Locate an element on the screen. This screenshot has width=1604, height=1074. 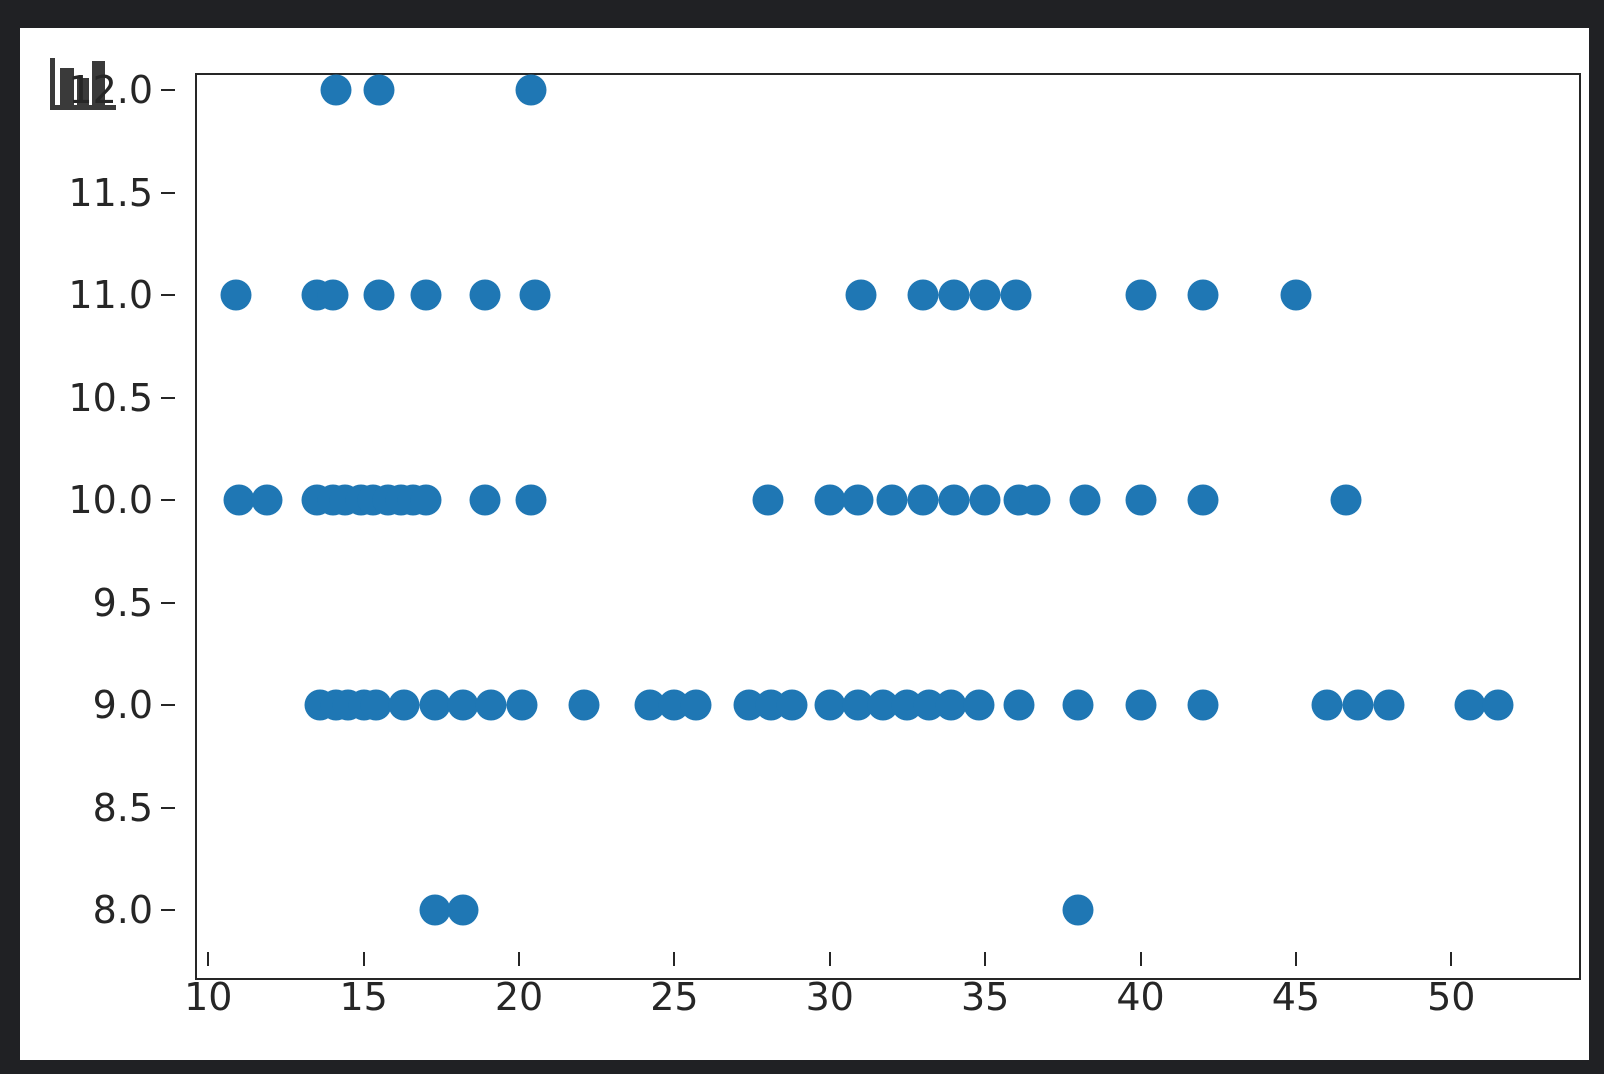
x-tick-label: 25 is located at coordinates (674, 996).